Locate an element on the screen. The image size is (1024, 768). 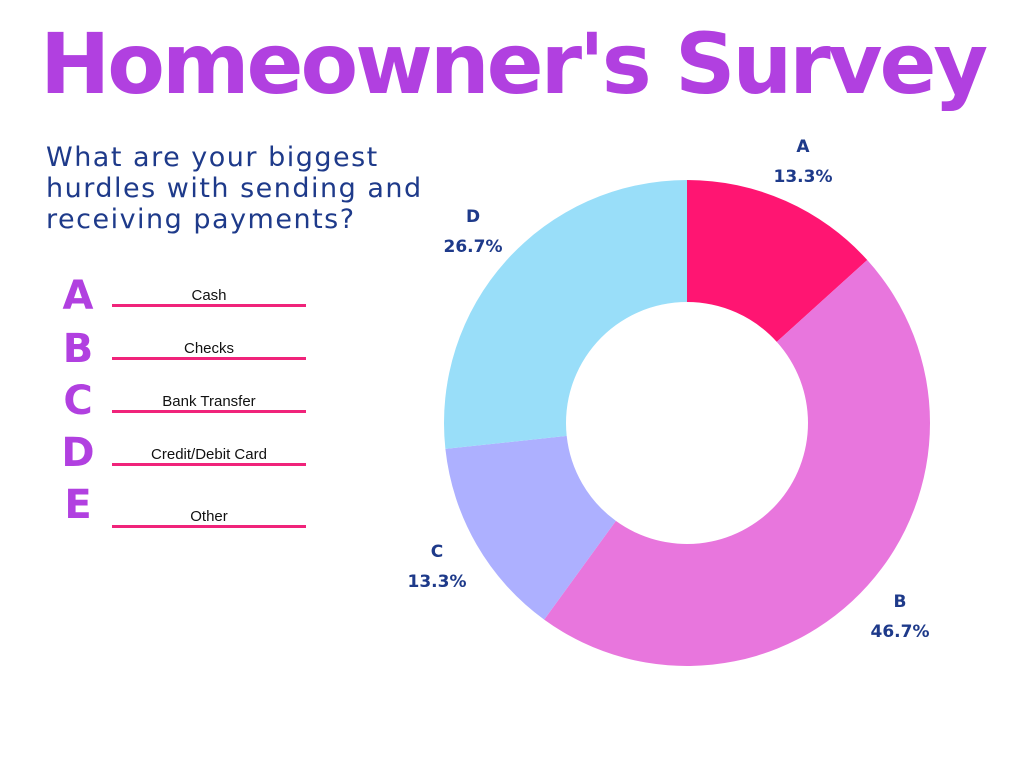
slice-value-label: 46.7% is located at coordinates (900, 632).